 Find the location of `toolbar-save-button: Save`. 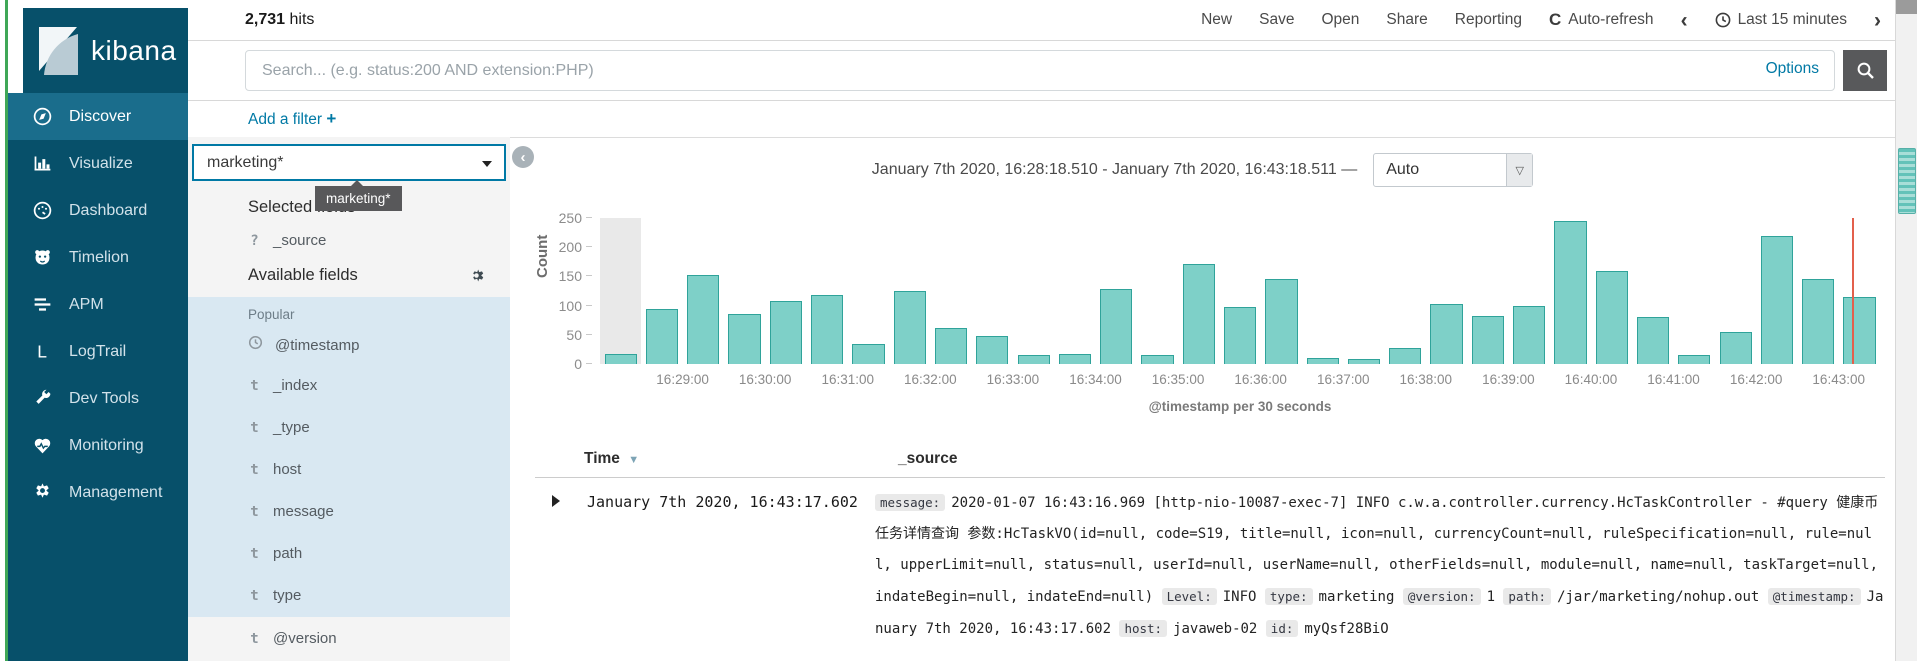

toolbar-save-button: Save is located at coordinates (1277, 19).